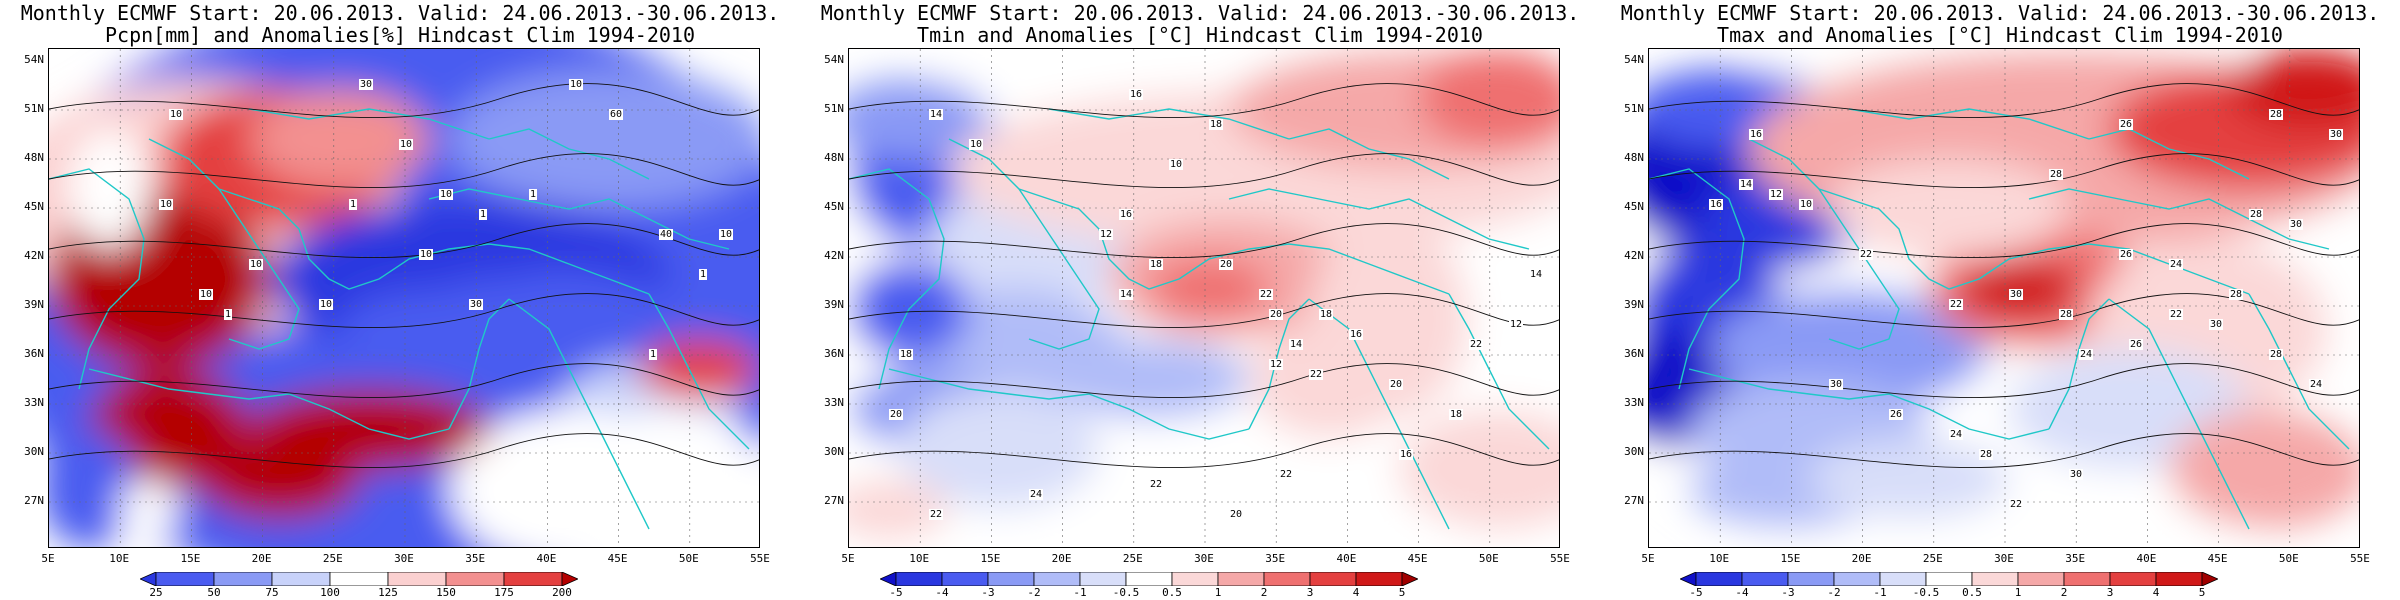 Image resolution: width=2400 pixels, height=600 pixels. Describe the element at coordinates (156, 592) in the screenshot. I see `colorbar-label: 25` at that location.